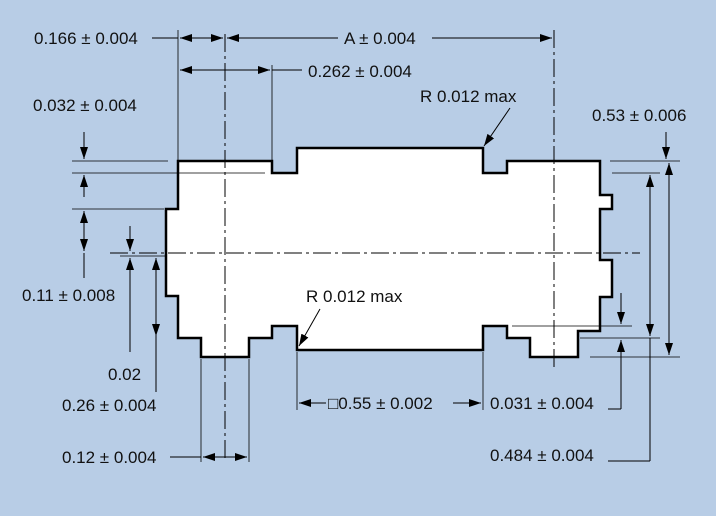  What do you see at coordinates (380, 403) in the screenshot?
I see `label-055: □0.55 ± 0.002` at bounding box center [380, 403].